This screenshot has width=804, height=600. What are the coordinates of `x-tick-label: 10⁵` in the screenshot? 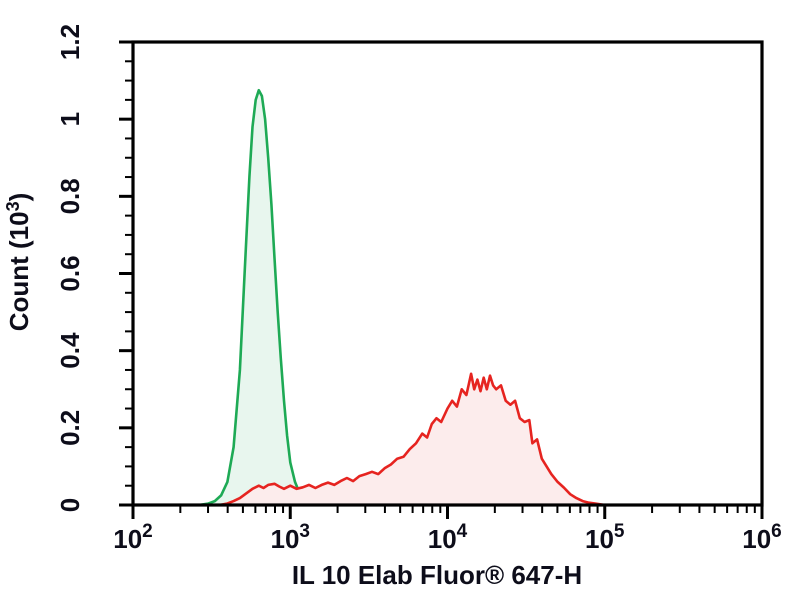 It's located at (605, 537).